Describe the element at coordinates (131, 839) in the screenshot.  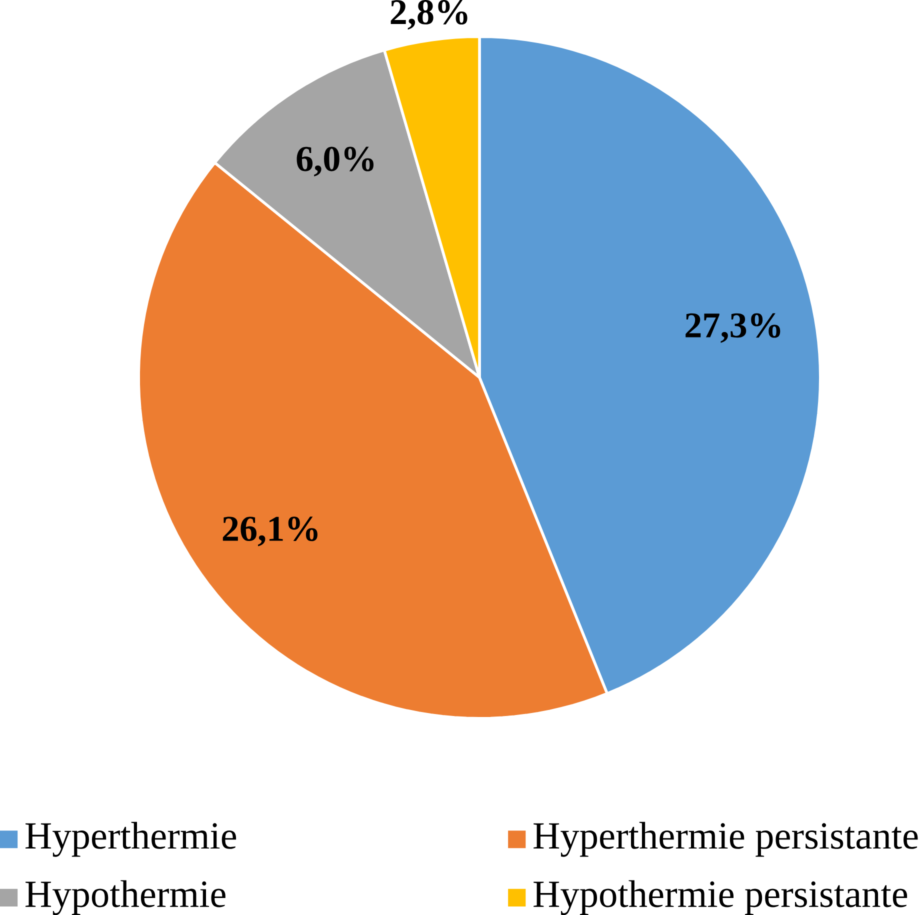
I see `legend-label: Hyperthermie` at that location.